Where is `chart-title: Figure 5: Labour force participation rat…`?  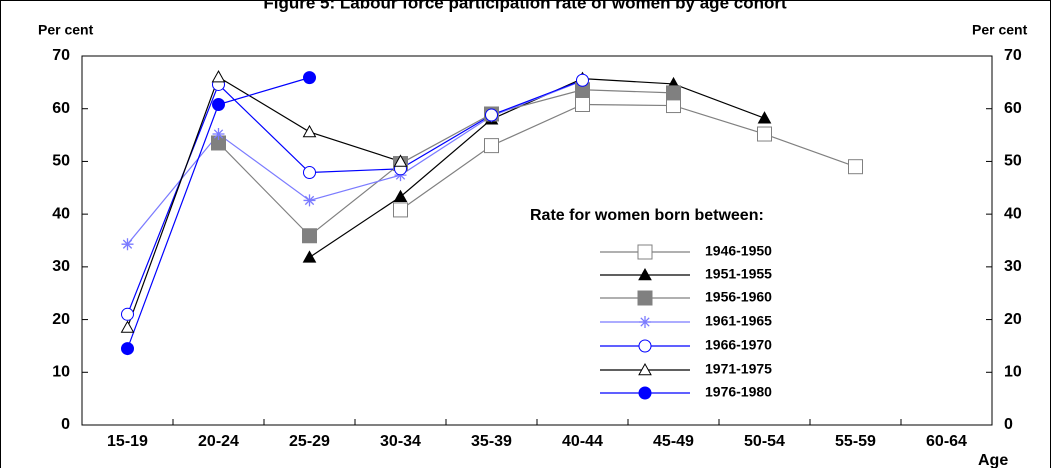 chart-title: Figure 5: Labour force participation rat… is located at coordinates (525, 6).